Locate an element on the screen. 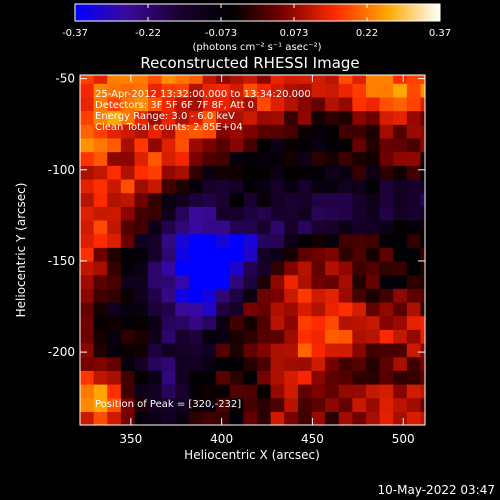 The width and height of the screenshot is (500, 500). y-tick-label: -150 is located at coordinates (61, 261).